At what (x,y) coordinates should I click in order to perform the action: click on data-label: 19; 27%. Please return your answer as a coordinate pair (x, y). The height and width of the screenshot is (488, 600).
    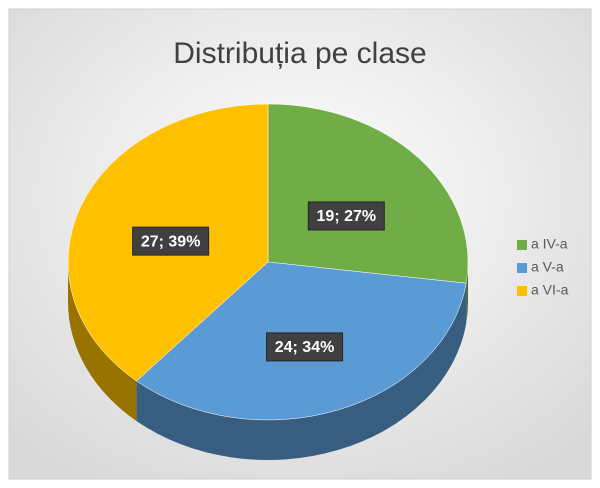
    Looking at the image, I should click on (346, 216).